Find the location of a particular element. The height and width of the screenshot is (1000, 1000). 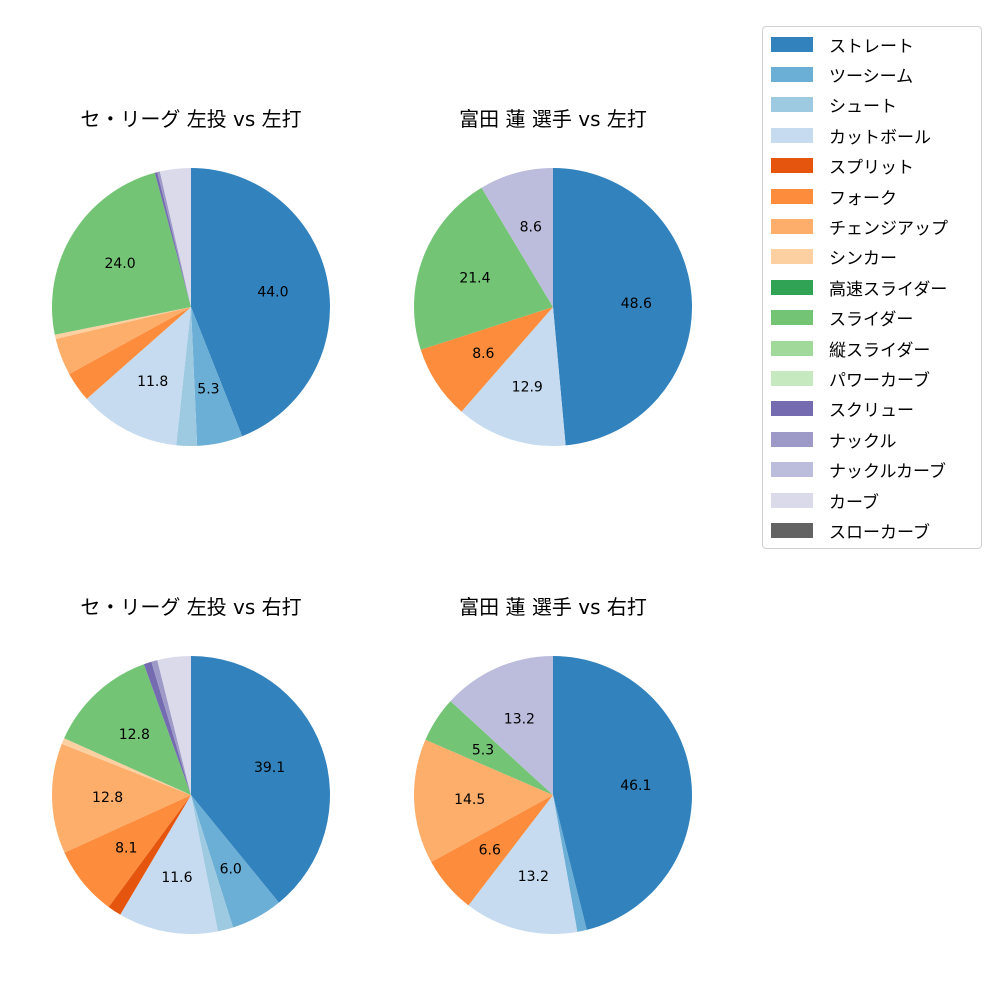

chart-title-3: セ・リーグ 左投 vs 右打 is located at coordinates (191, 607).